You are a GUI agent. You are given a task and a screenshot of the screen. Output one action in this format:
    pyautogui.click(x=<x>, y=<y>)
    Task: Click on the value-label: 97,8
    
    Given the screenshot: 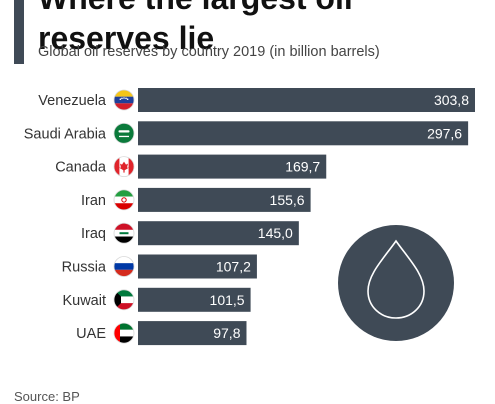 What is the action you would take?
    pyautogui.click(x=226, y=333)
    